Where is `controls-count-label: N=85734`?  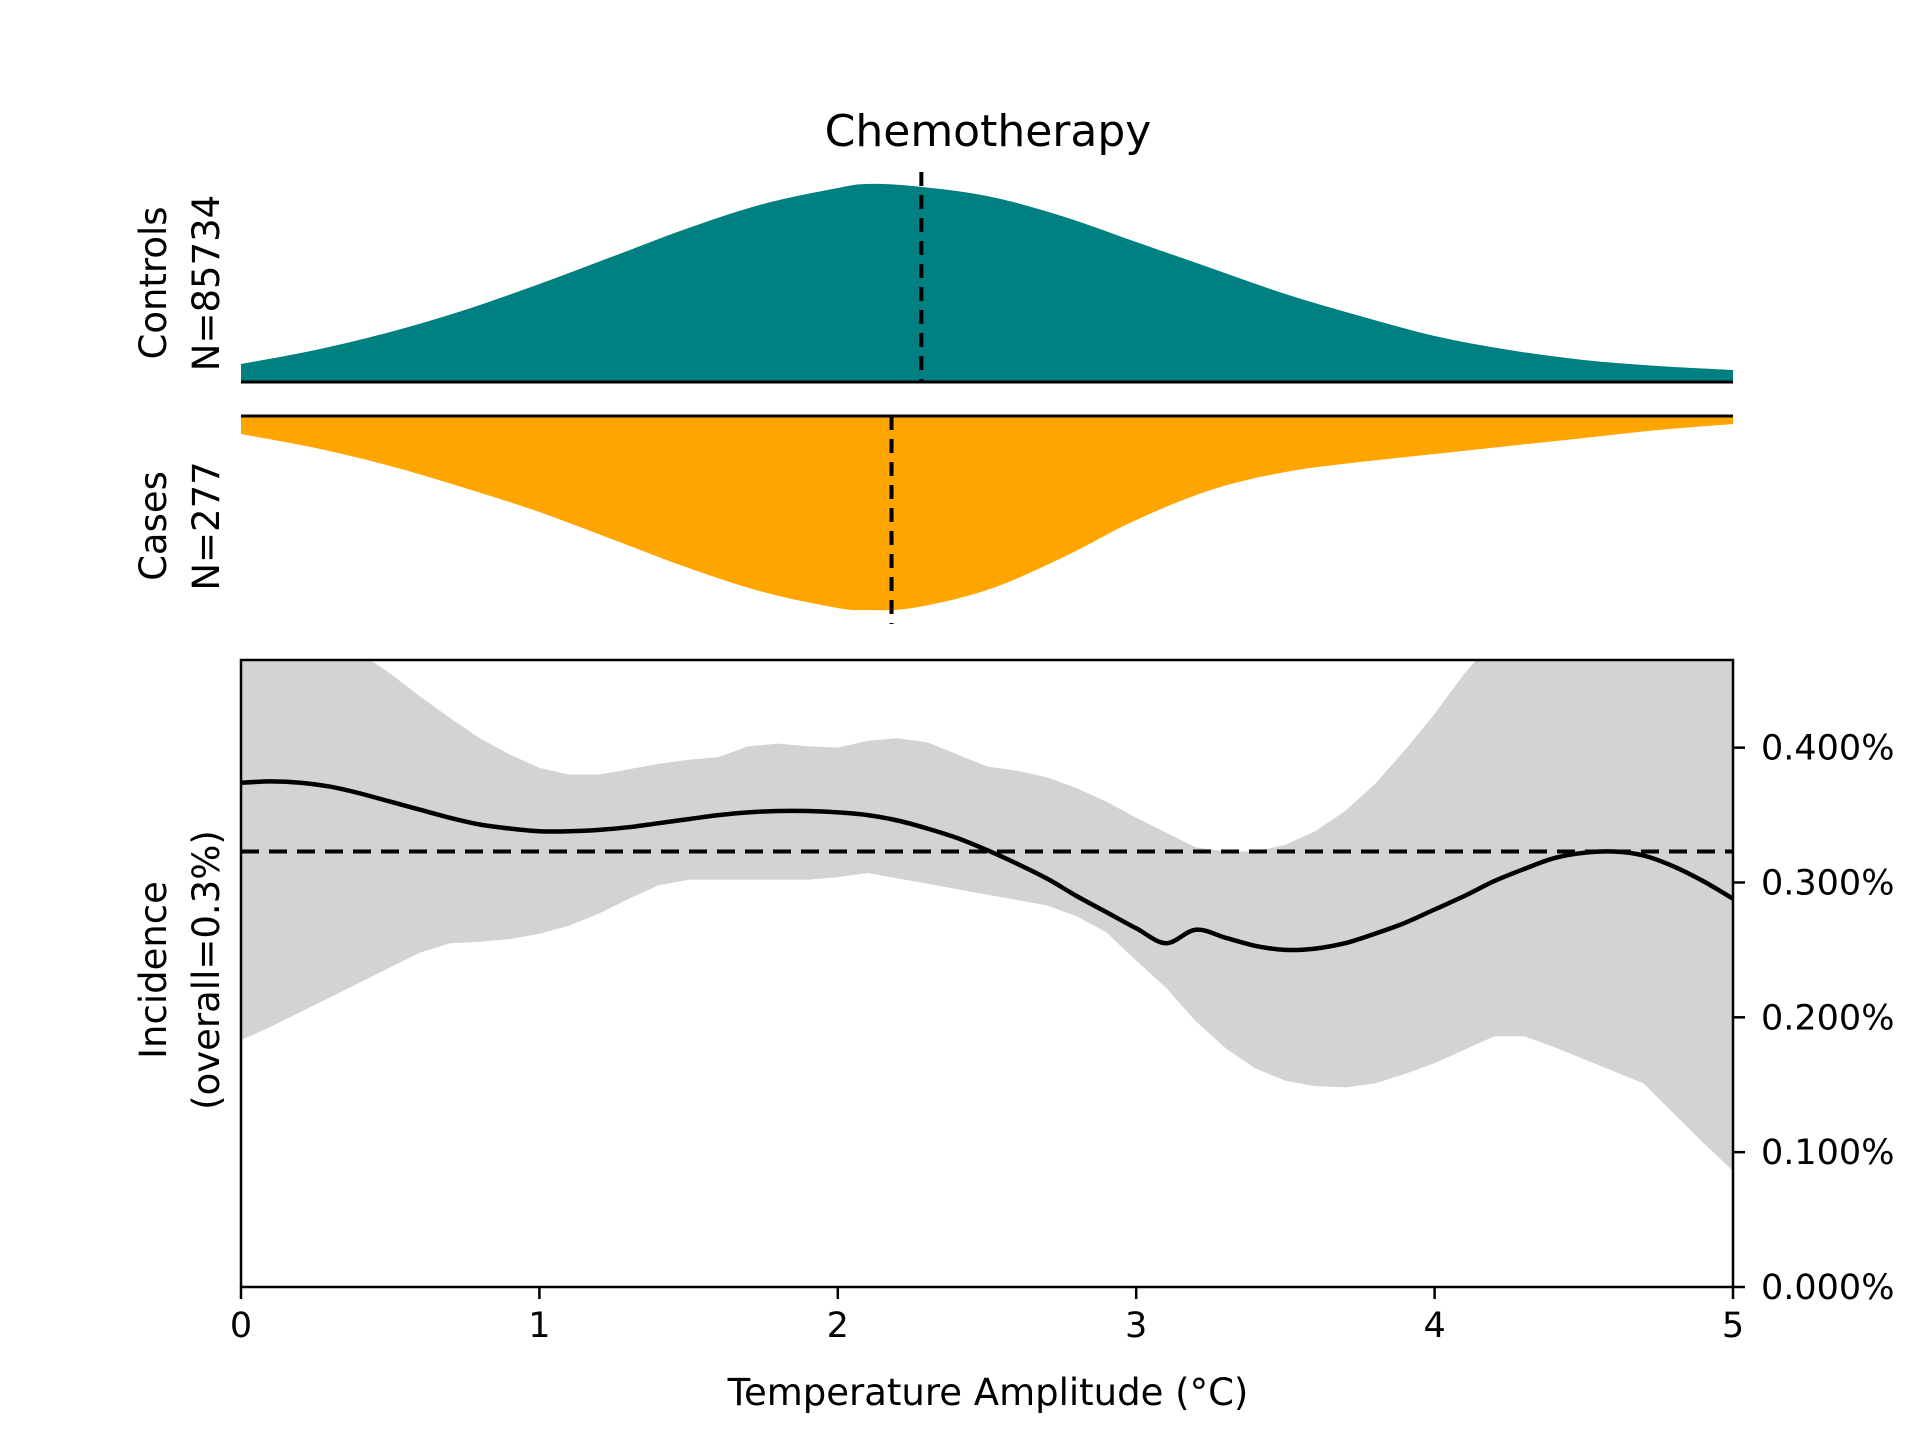 controls-count-label: N=85734 is located at coordinates (206, 283).